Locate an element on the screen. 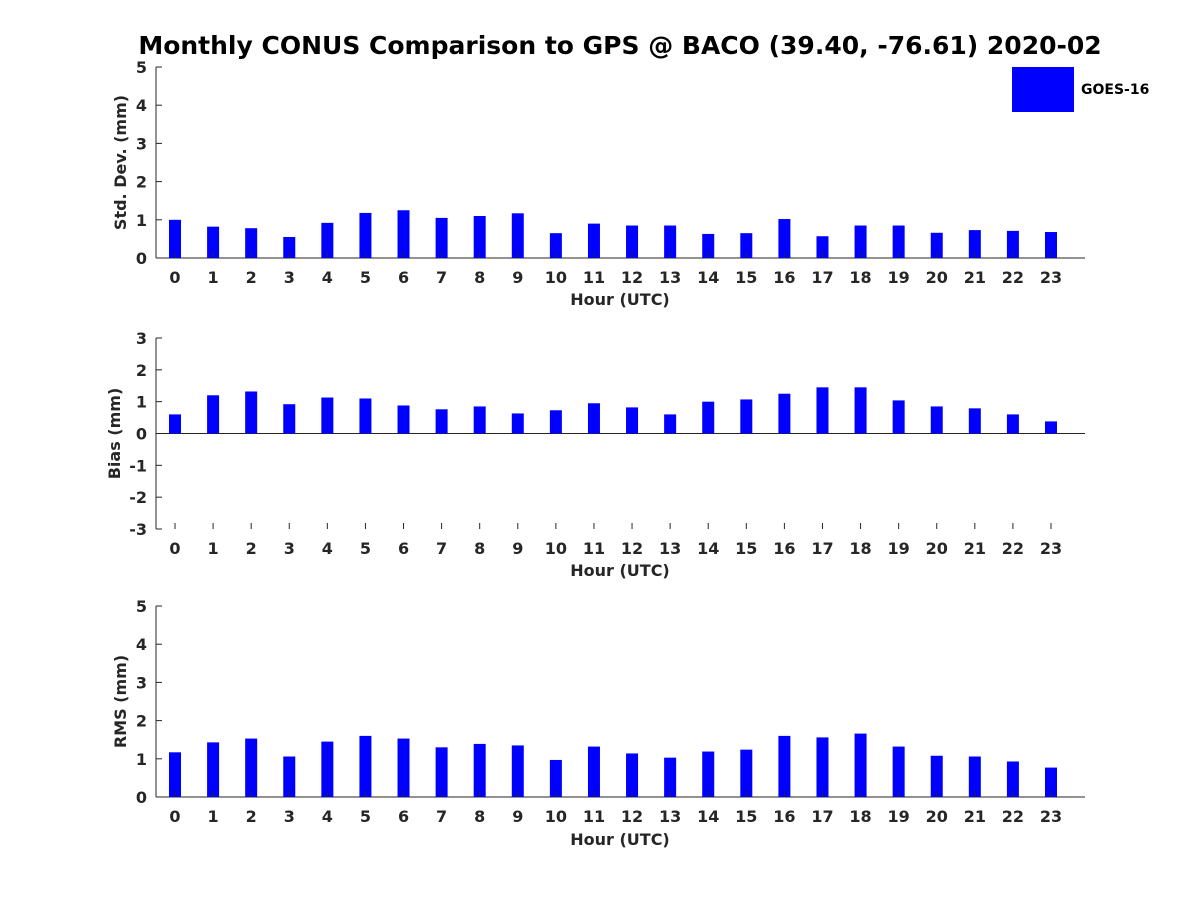  std-dev-y-tick-label: 4 is located at coordinates (141, 105).